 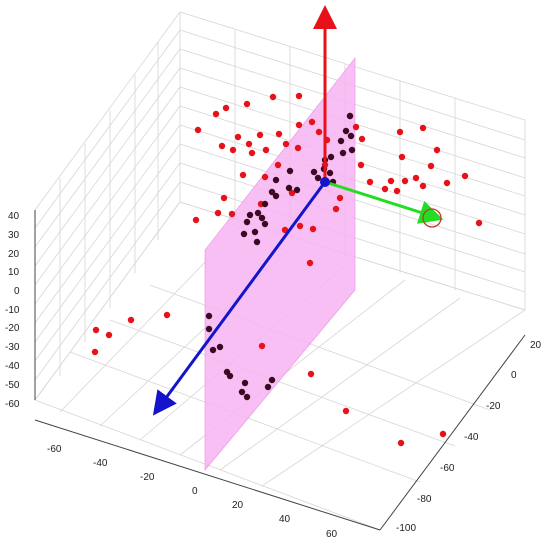 I want to click on z-tick-label: 30, so click(x=14, y=235).